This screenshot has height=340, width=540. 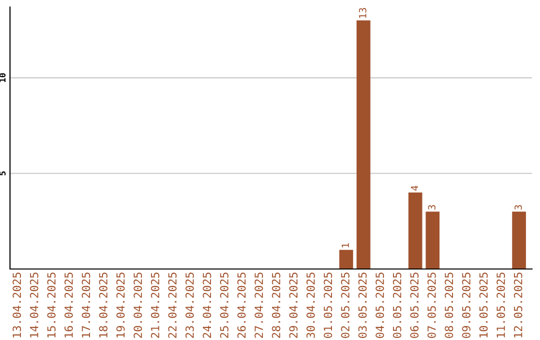 I want to click on x-tick-label: 07.05.2025, so click(x=431, y=305).